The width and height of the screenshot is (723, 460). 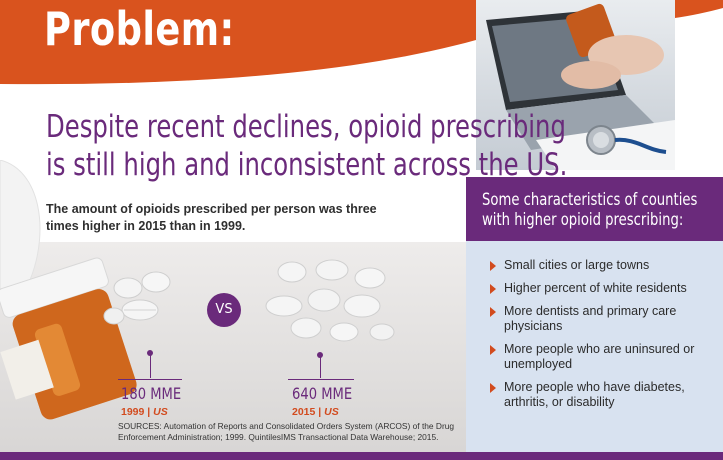 I want to click on year-1999: 1999, so click(x=133, y=412).